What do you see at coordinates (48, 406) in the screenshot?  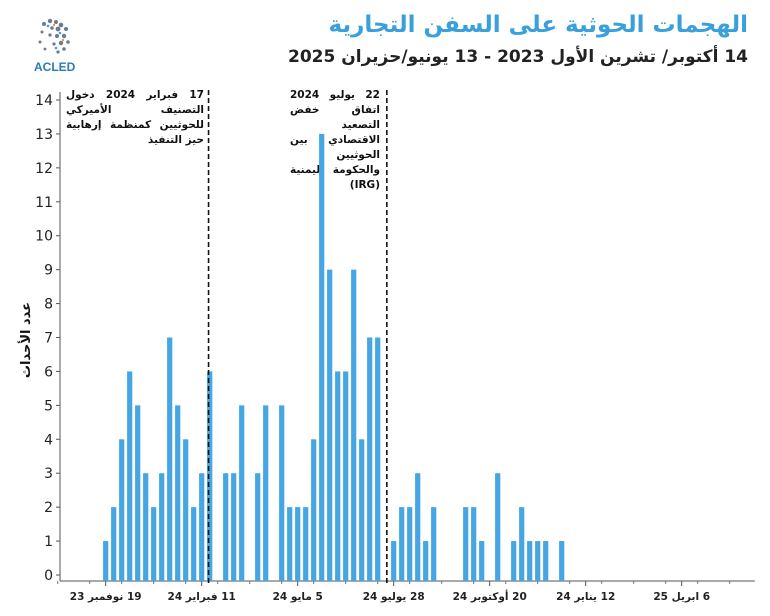 I see `y-tick-label: 5` at bounding box center [48, 406].